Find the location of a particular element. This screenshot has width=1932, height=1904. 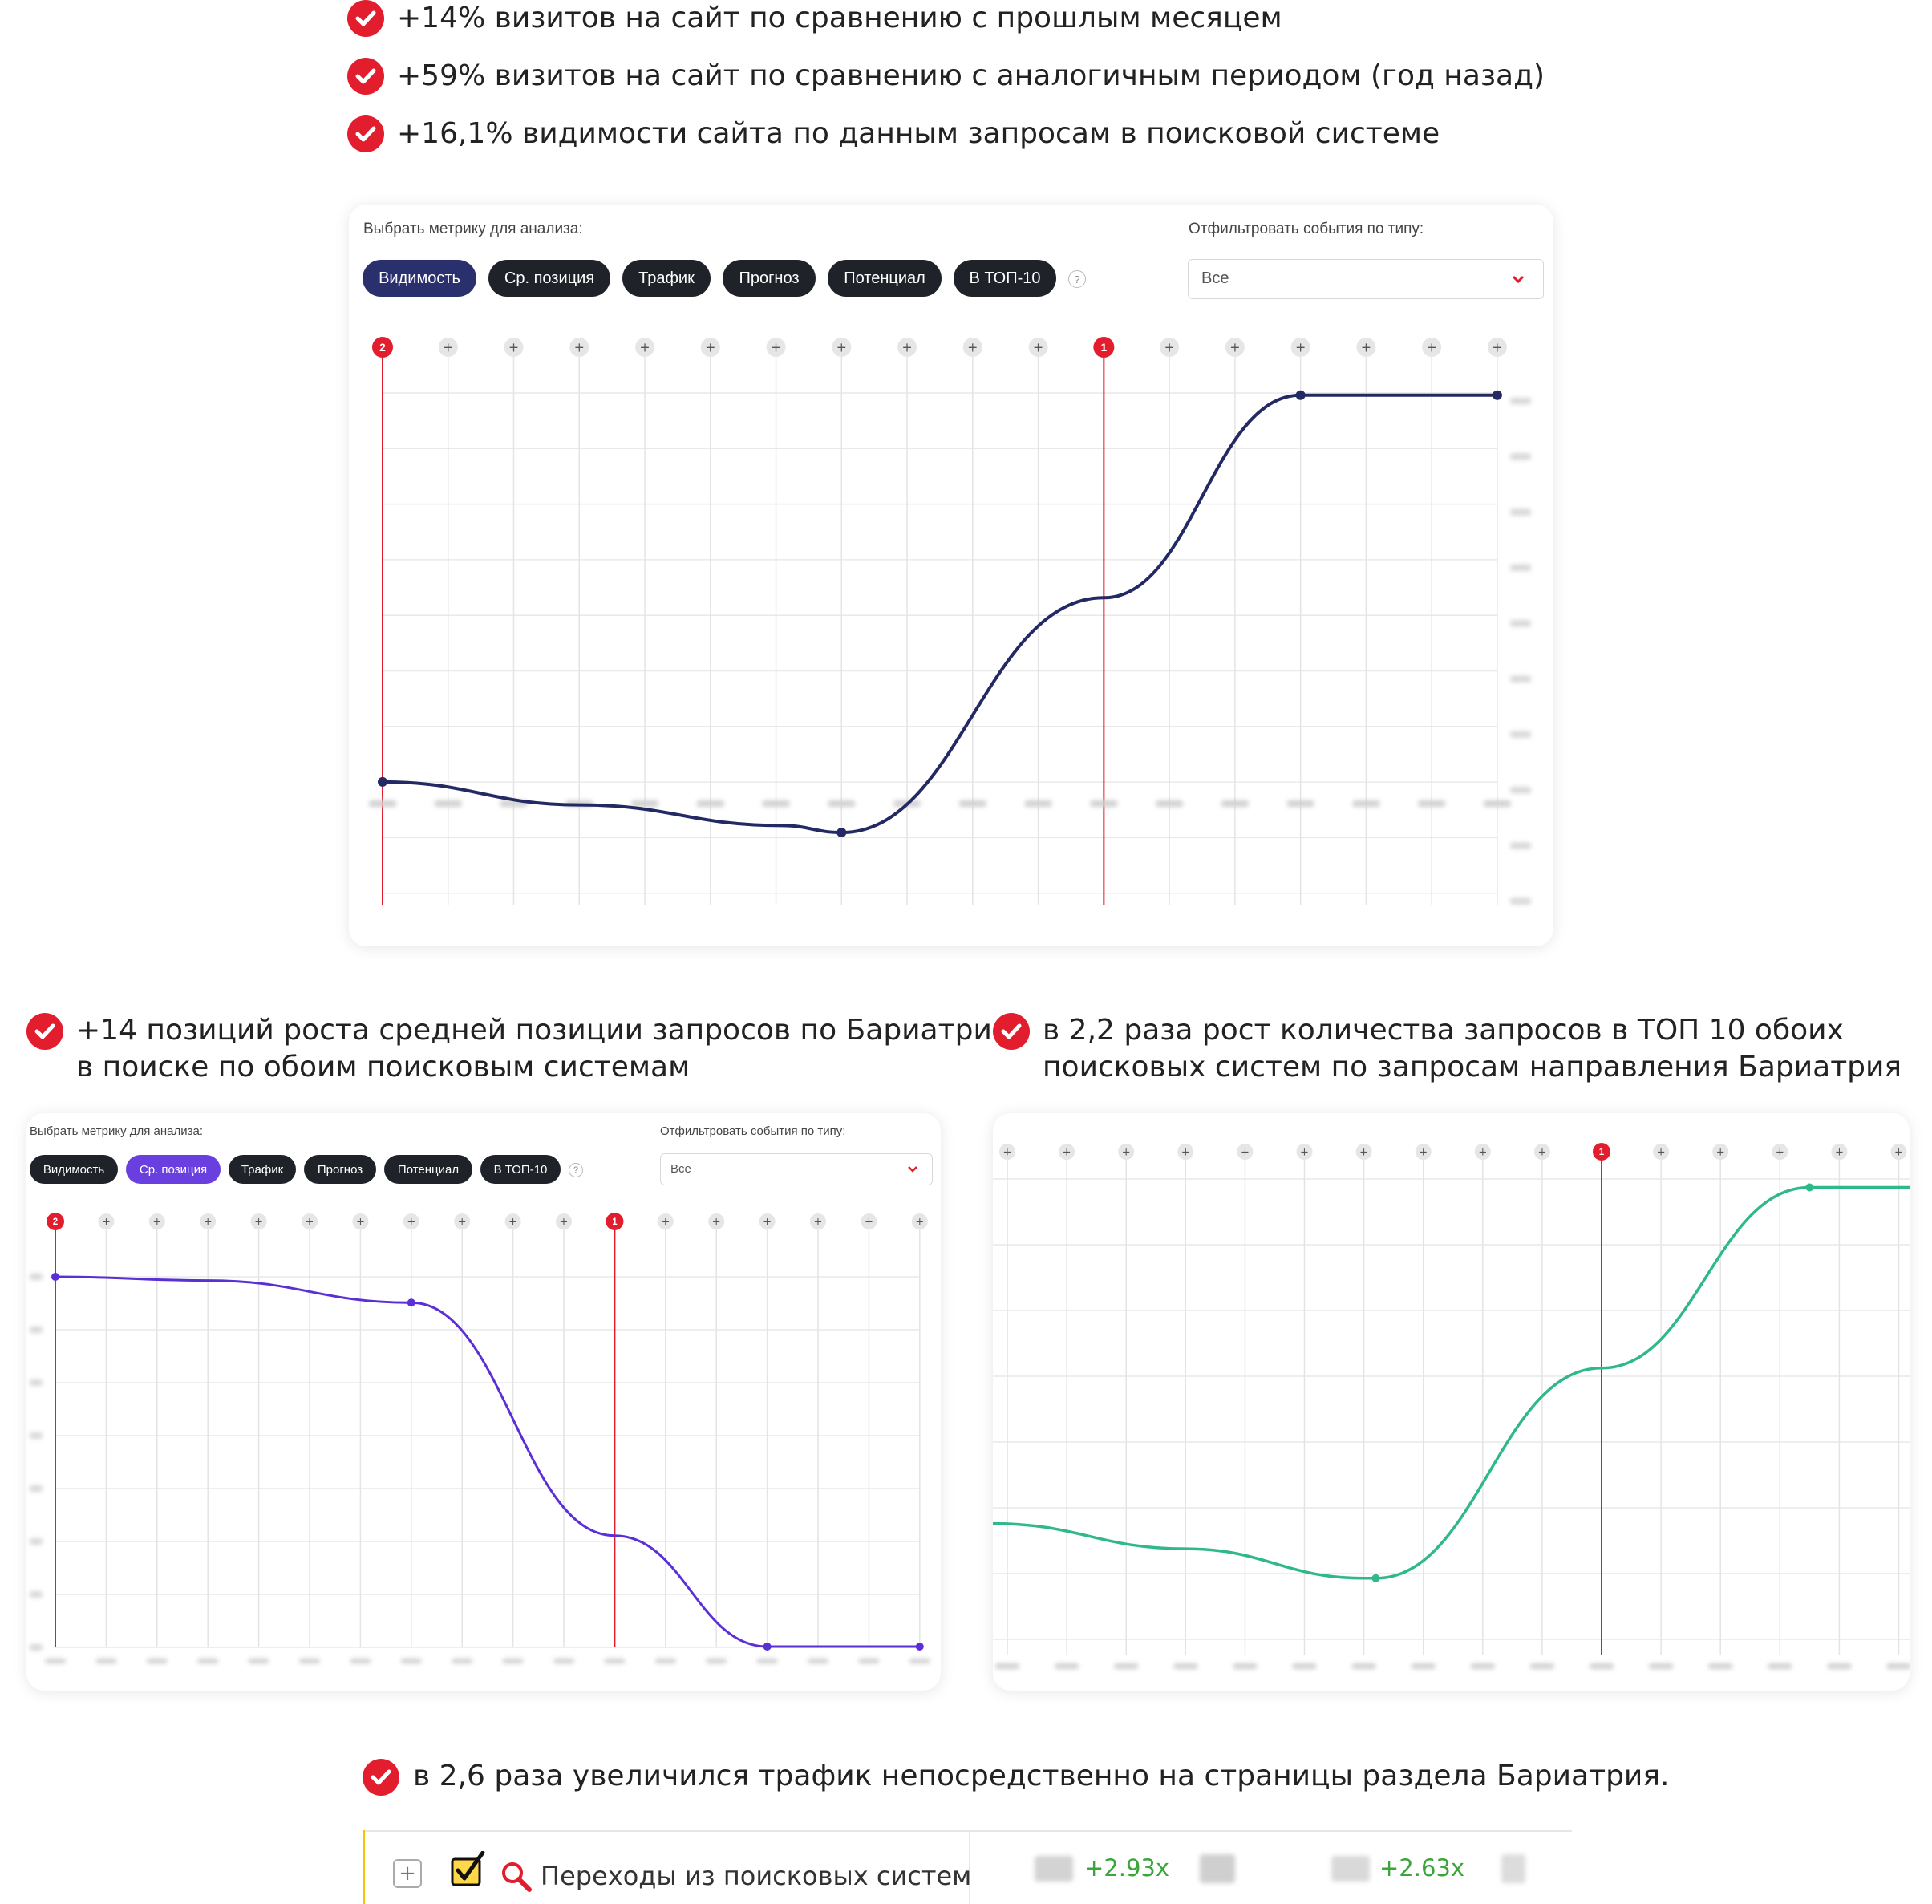

search-icon is located at coordinates (516, 1877).